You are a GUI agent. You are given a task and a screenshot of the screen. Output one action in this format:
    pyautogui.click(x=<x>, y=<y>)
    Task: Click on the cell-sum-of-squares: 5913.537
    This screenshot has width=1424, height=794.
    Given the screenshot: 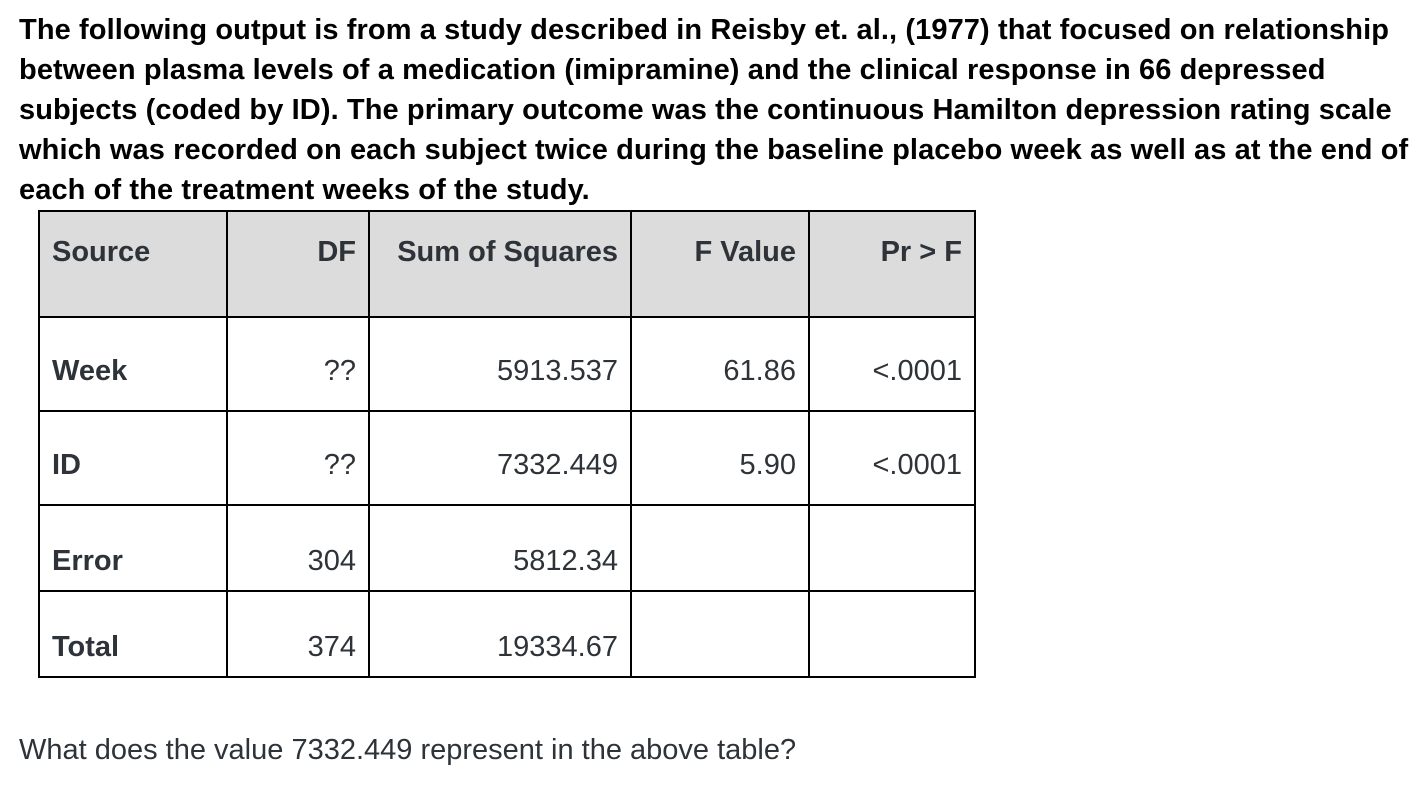 What is the action you would take?
    pyautogui.click(x=500, y=364)
    